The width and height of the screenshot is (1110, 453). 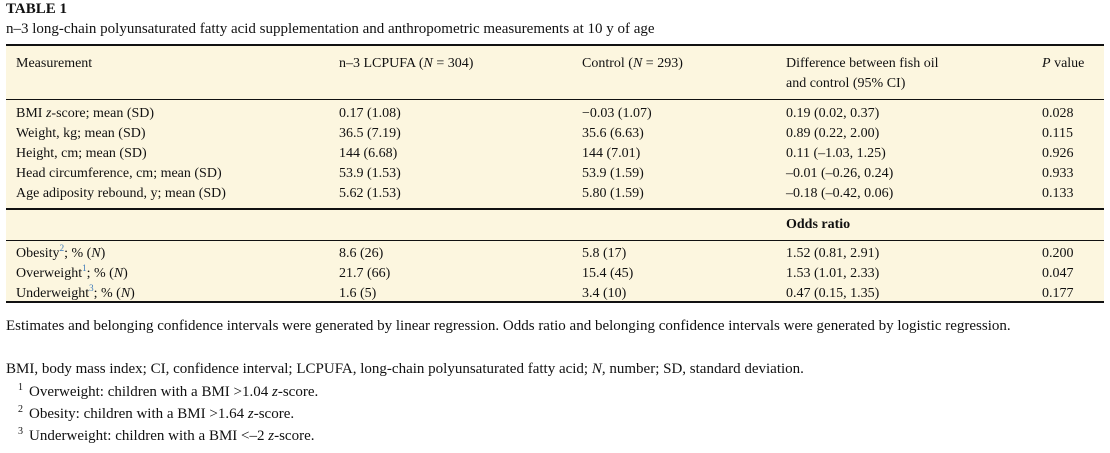 I want to click on cell-difference: 0.89 (0.22, 2.00), so click(x=833, y=133).